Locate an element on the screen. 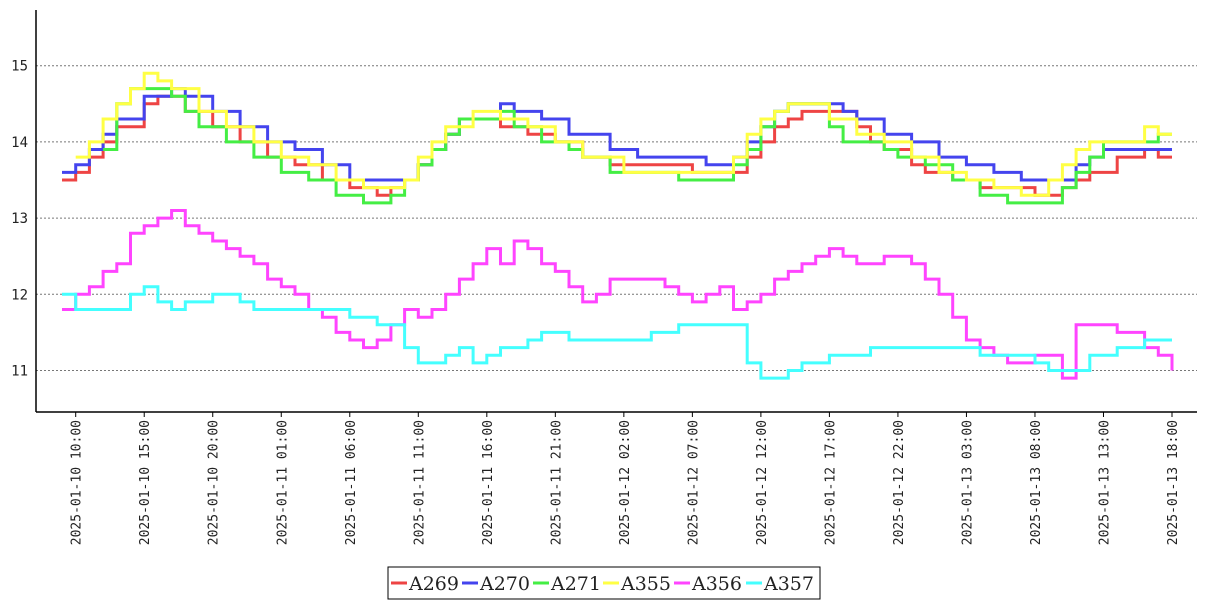 This screenshot has height=600, width=1207. legend: A269 A270 A271 A355 A356 A357 is located at coordinates (604, 583).